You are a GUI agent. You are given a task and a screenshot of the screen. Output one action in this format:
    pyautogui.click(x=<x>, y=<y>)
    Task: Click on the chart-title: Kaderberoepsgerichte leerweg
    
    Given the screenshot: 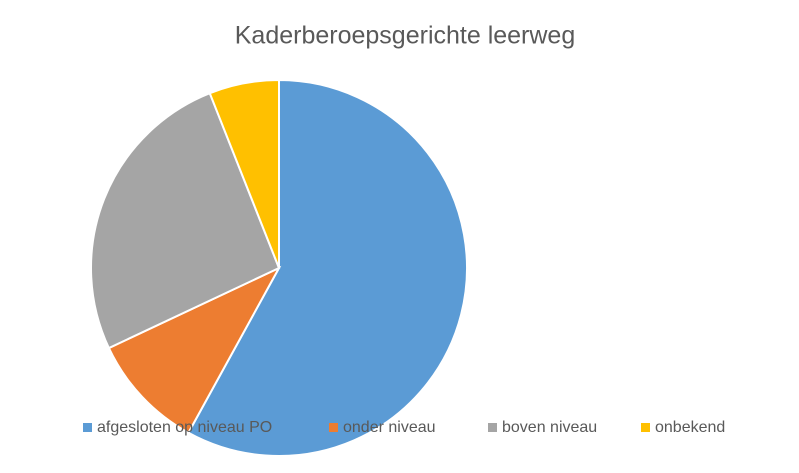 What is the action you would take?
    pyautogui.click(x=405, y=36)
    